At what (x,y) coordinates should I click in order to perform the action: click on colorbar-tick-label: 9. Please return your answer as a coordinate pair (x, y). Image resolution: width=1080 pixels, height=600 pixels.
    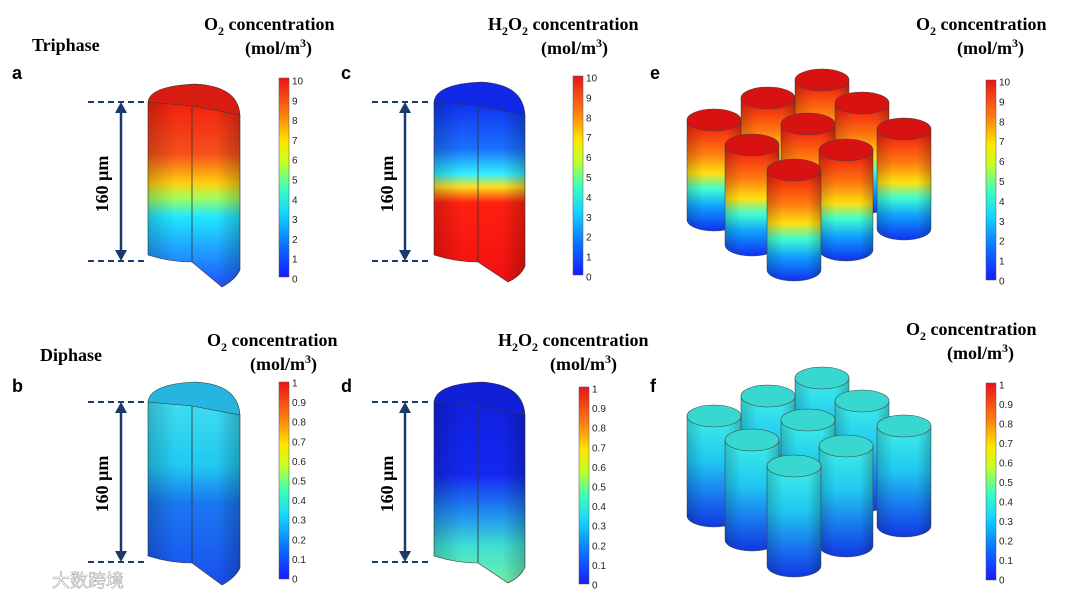
    Looking at the image, I should click on (295, 101).